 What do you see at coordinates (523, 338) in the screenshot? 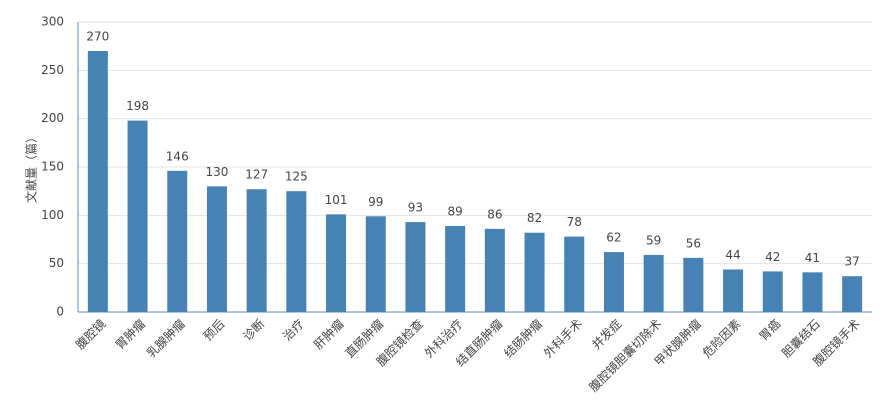
I see `x-tick-label: 结肠肿瘤` at bounding box center [523, 338].